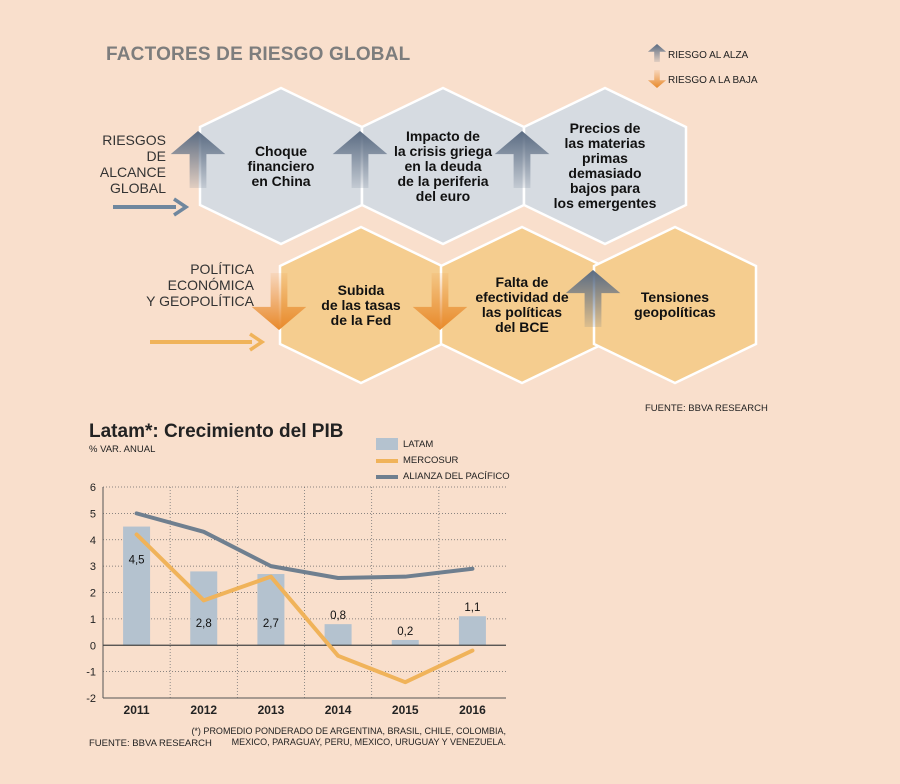 This screenshot has width=900, height=784. What do you see at coordinates (137, 586) in the screenshot?
I see `bar-latam-2011` at bounding box center [137, 586].